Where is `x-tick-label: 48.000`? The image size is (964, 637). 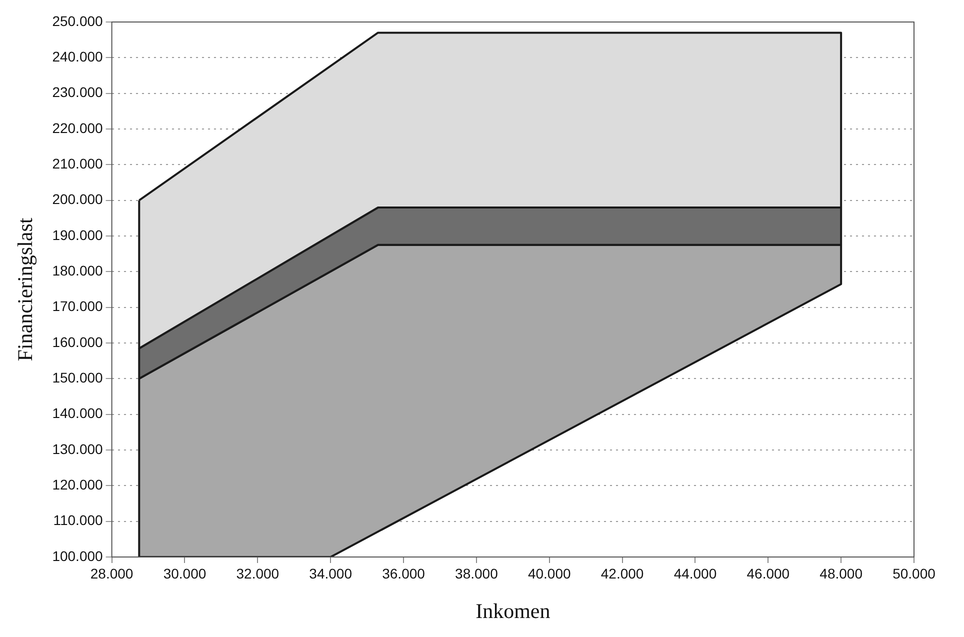 x-tick-label: 48.000 is located at coordinates (841, 573).